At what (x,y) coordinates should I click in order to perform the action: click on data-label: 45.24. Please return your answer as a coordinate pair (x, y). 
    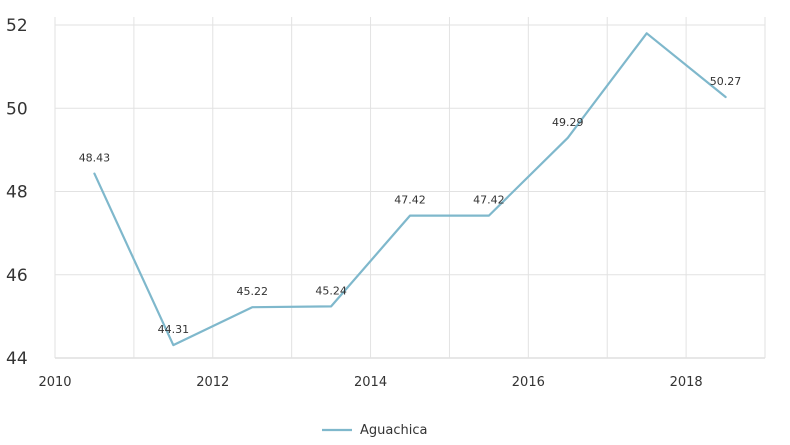
    Looking at the image, I should click on (331, 290).